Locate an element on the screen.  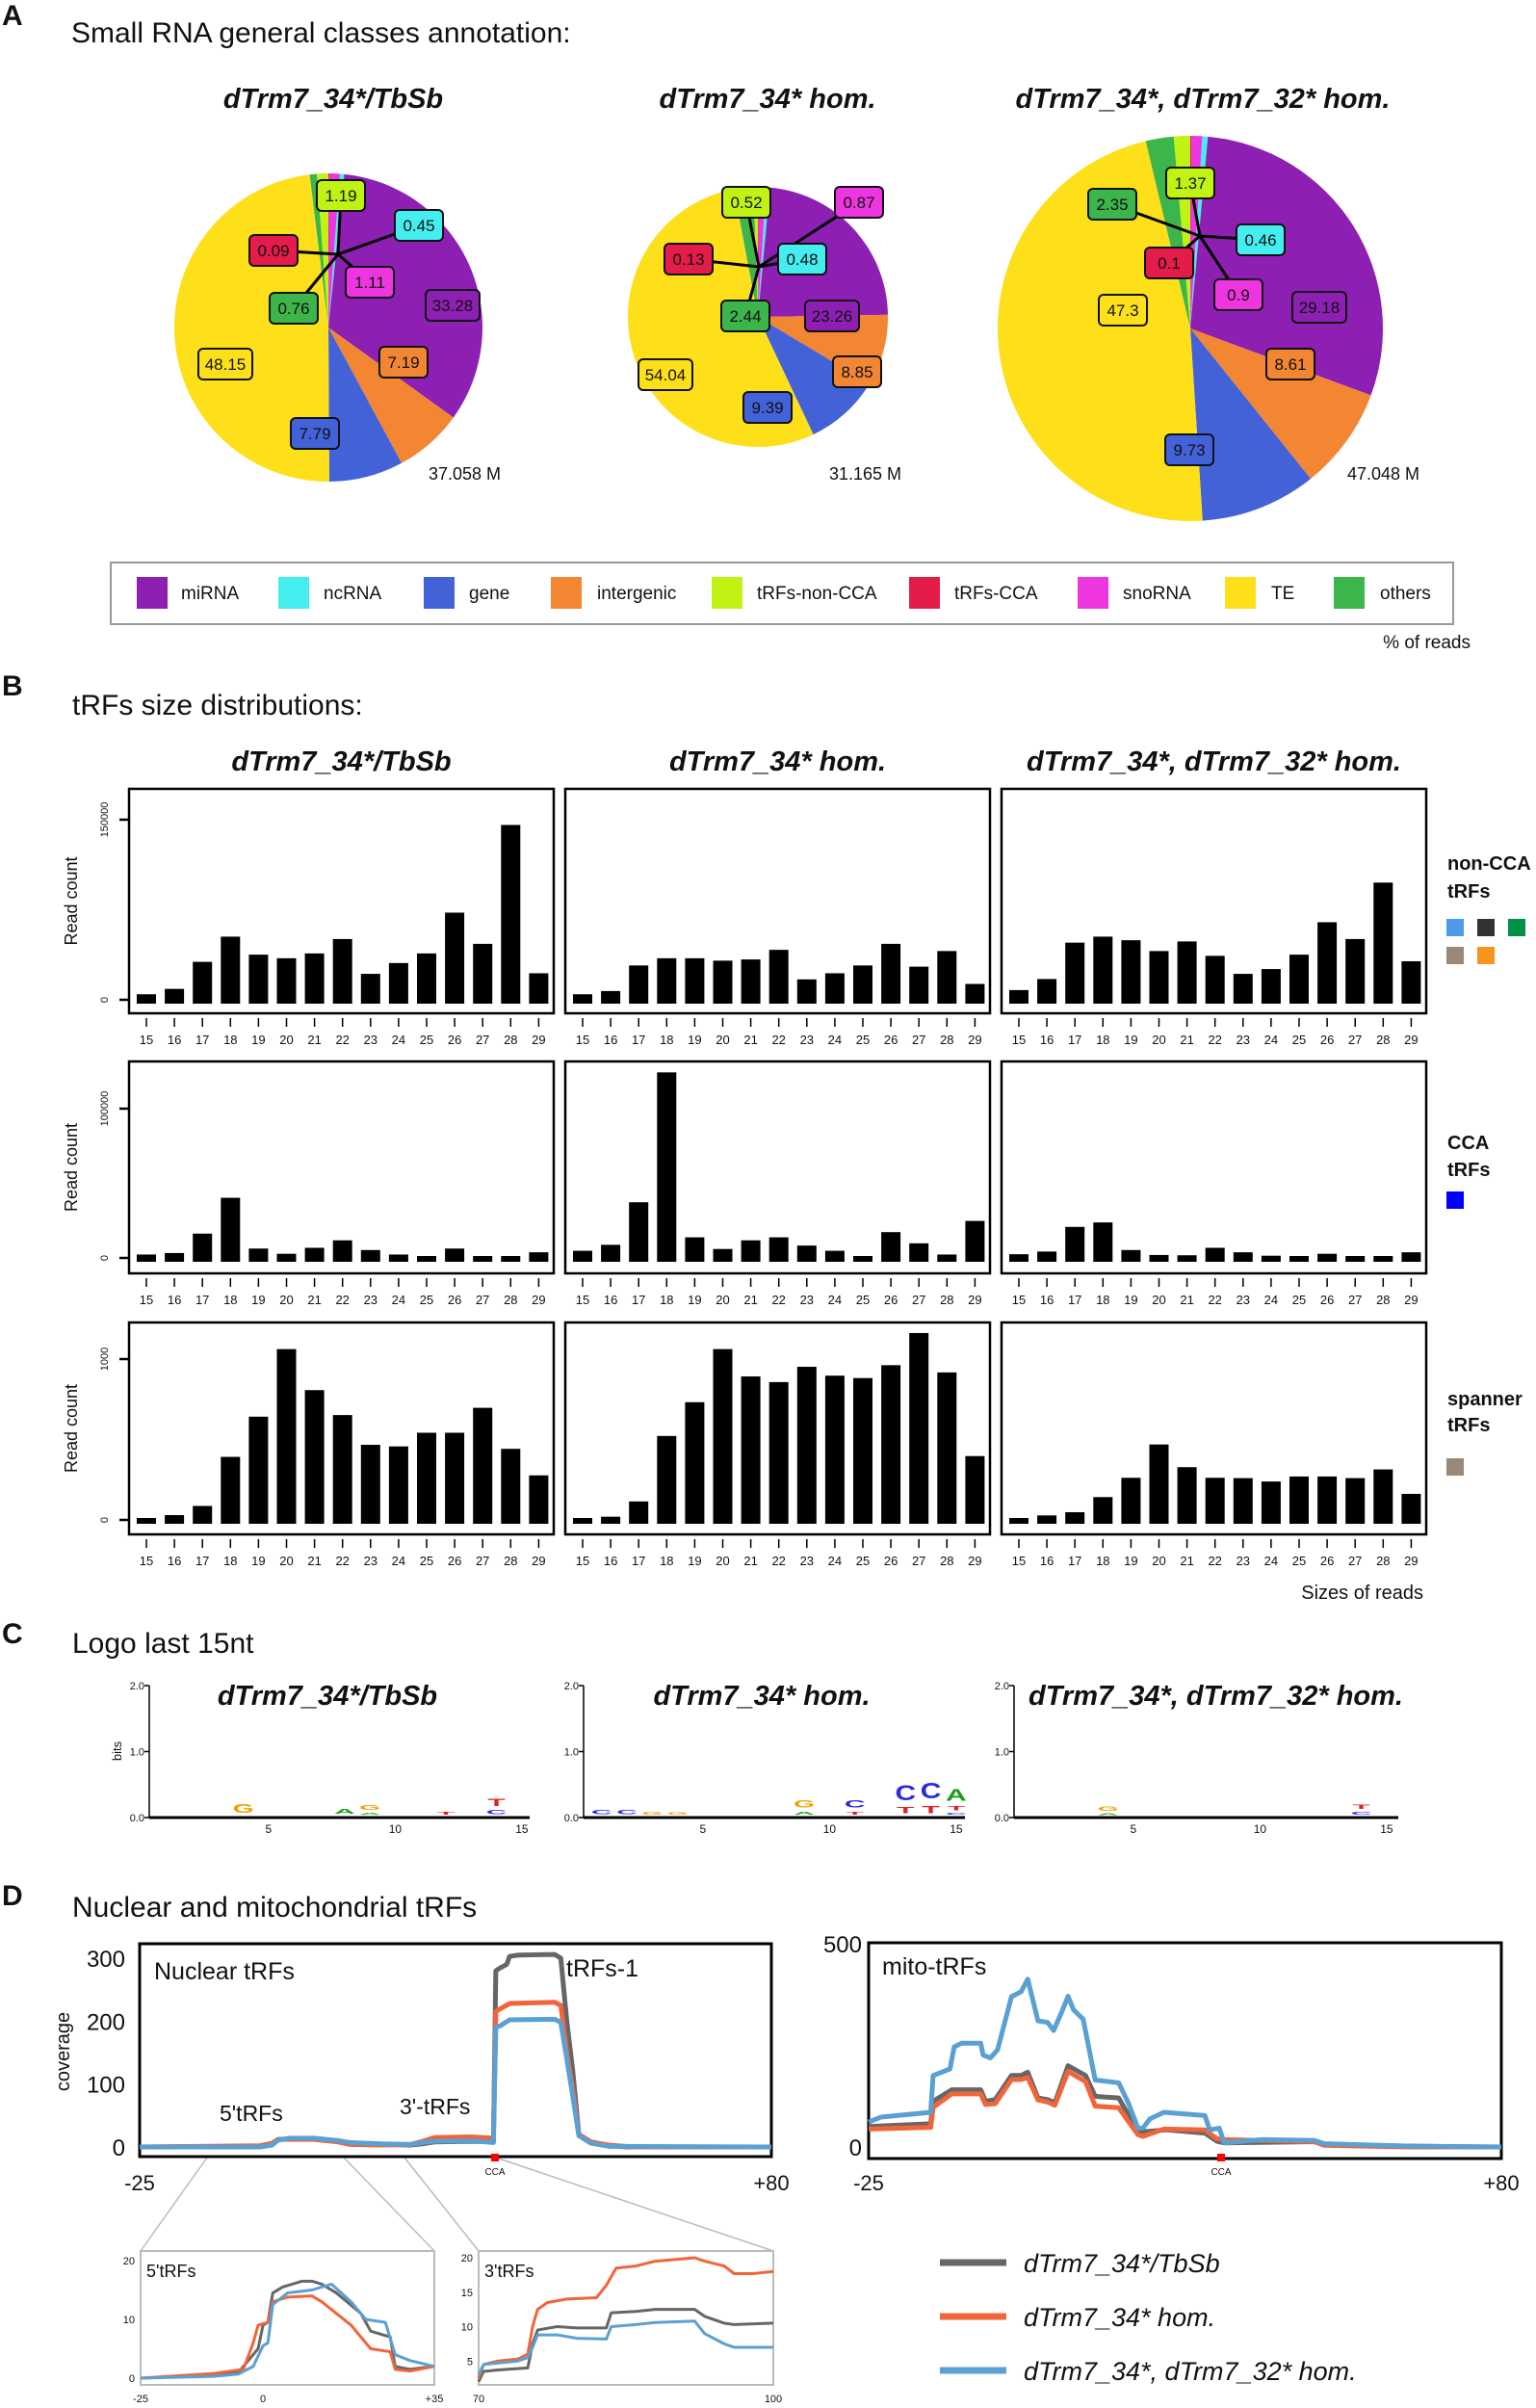
inset-y-tick-label: 0 is located at coordinates (132, 2379).